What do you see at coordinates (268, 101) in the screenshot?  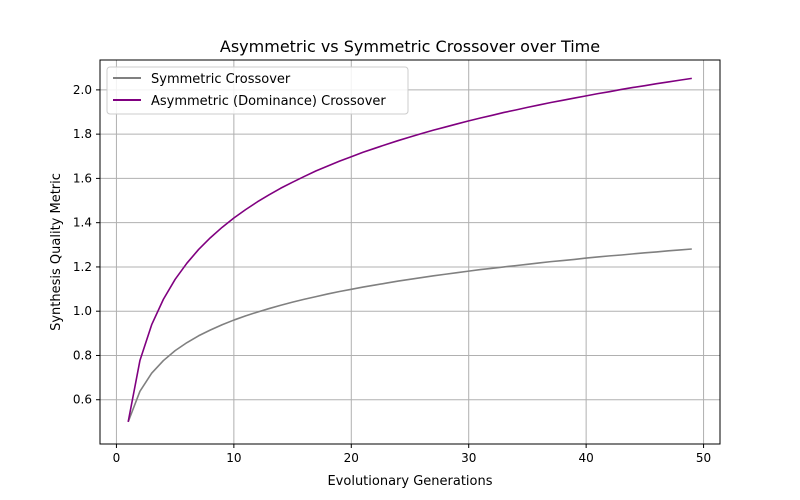 I see `legend-label-asymmetric: Asymmetric (Dominance) Crossover` at bounding box center [268, 101].